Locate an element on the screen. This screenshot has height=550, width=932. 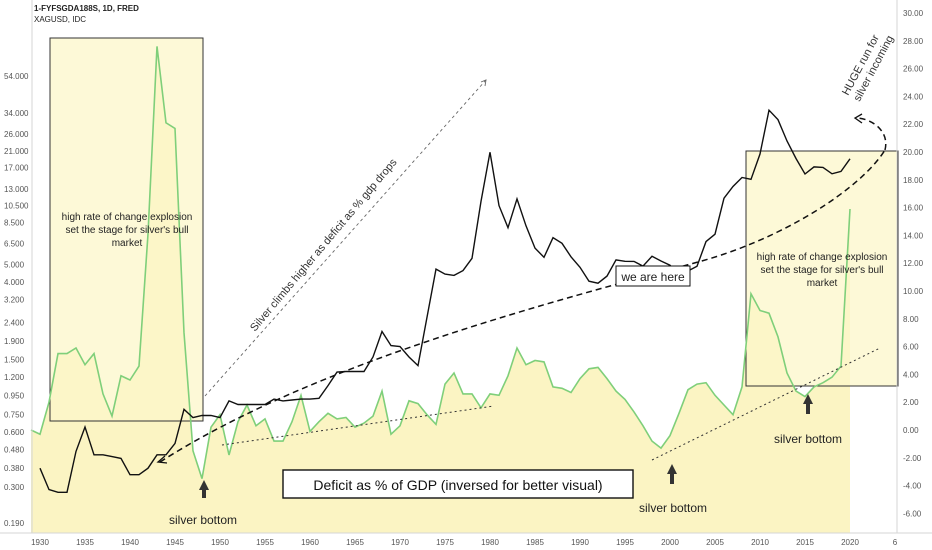
right-tick-label: 2.00 is located at coordinates (911, 402).